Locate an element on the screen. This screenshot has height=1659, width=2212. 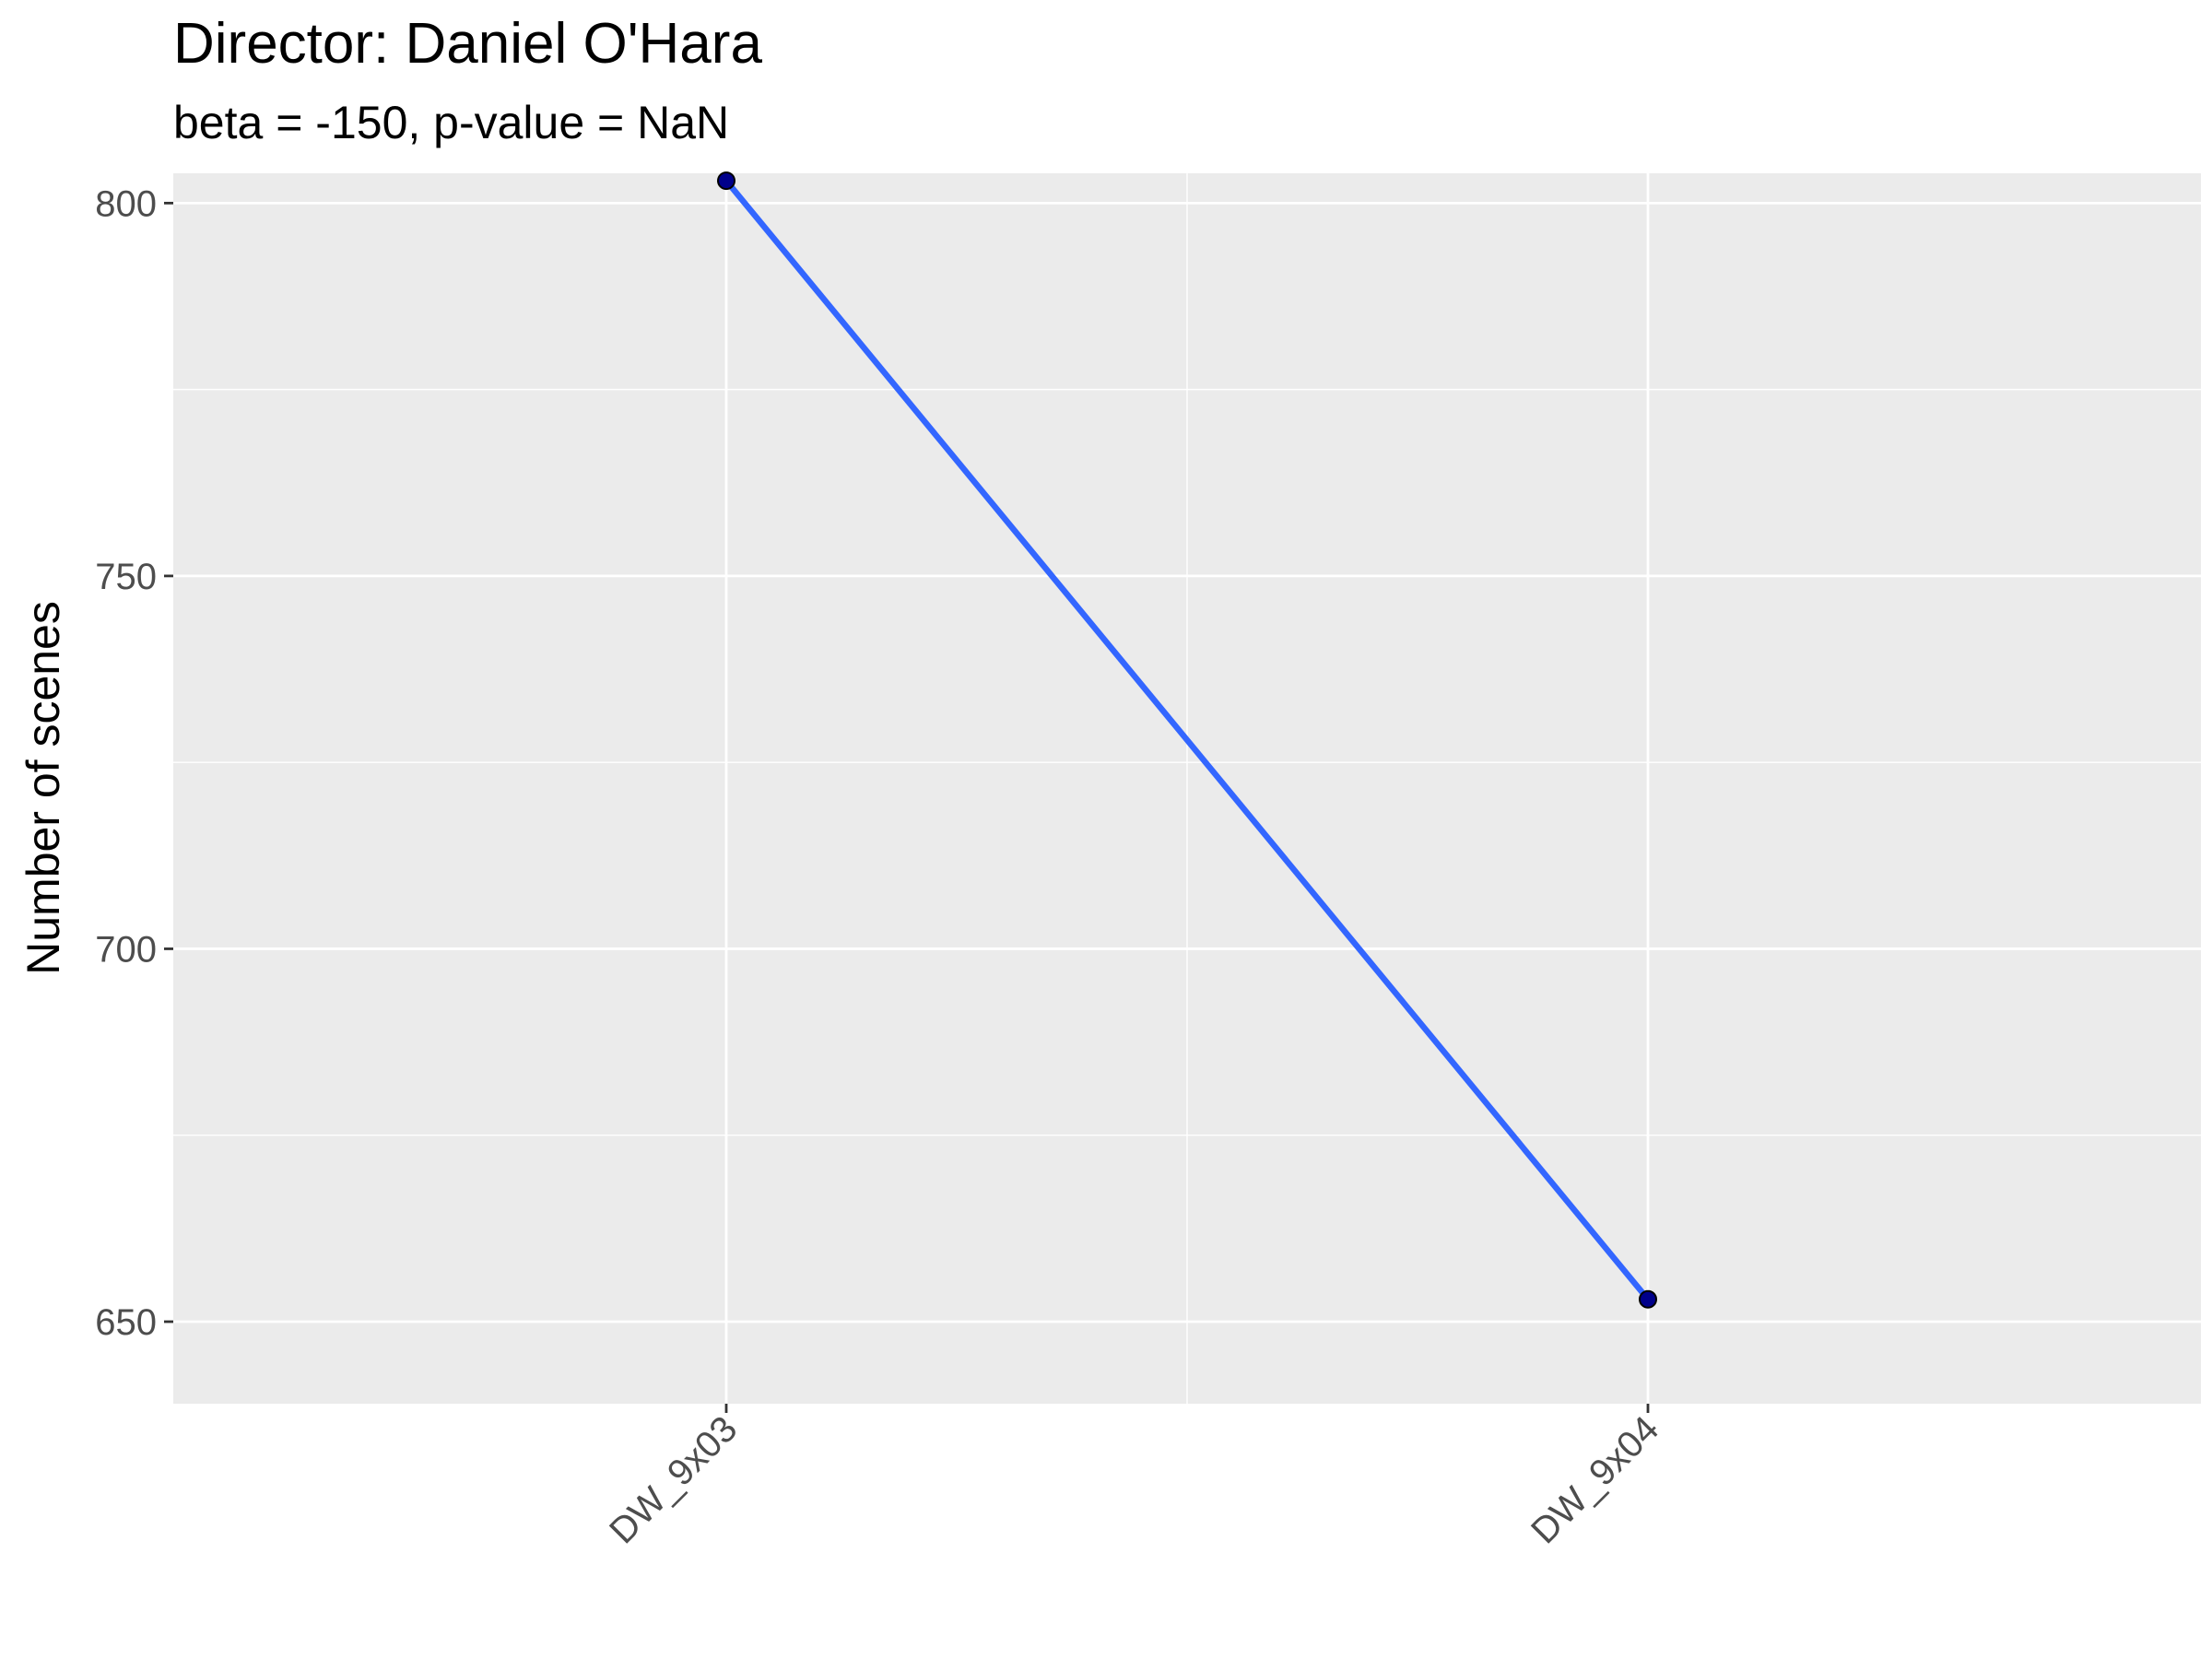
x-tick-label: DW_9x04 is located at coordinates (1595, 1479).